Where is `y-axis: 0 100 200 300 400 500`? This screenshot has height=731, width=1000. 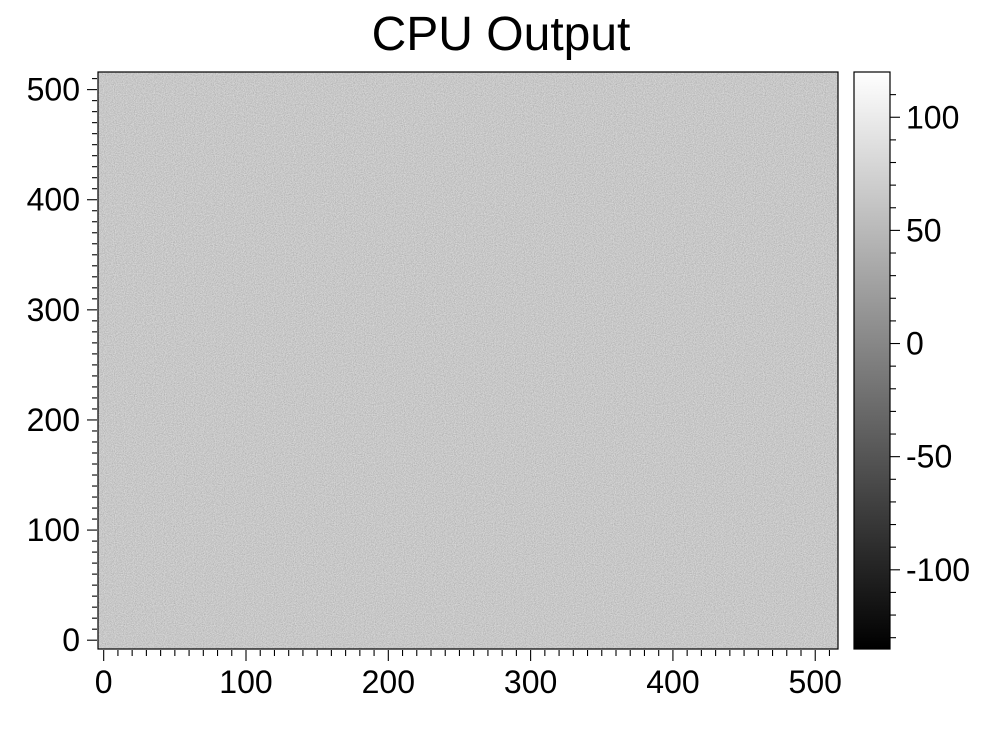 y-axis: 0 100 200 300 400 500 is located at coordinates (62, 365).